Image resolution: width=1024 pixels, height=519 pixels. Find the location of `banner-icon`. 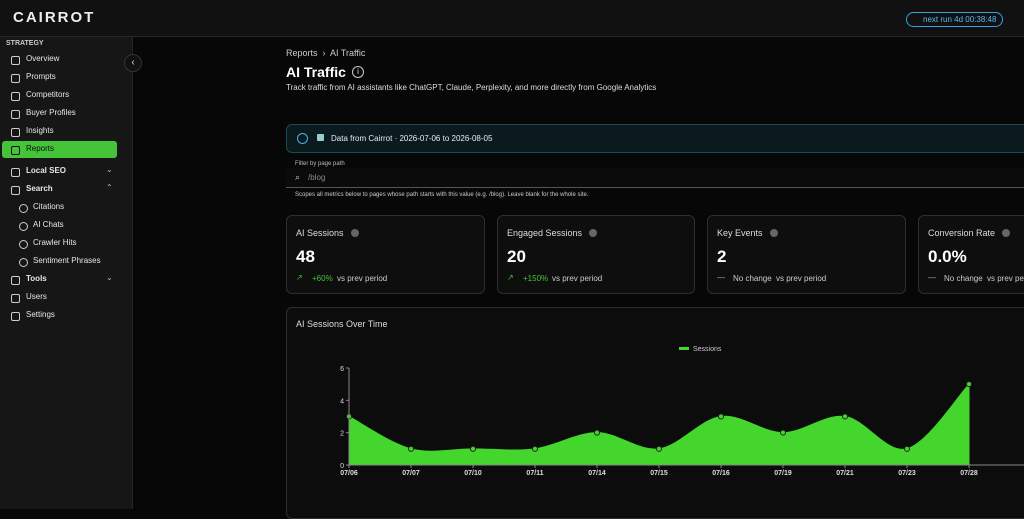

banner-icon is located at coordinates (302, 138).